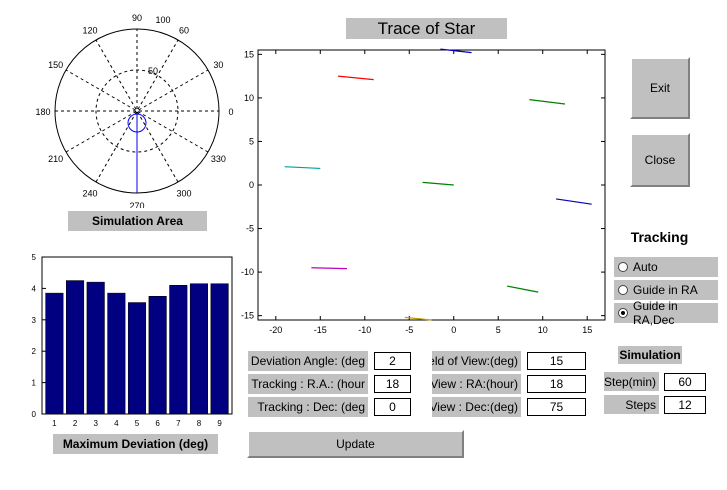 This screenshot has width=727, height=490. Describe the element at coordinates (89, 31) in the screenshot. I see `polar-angle-label: 120` at that location.